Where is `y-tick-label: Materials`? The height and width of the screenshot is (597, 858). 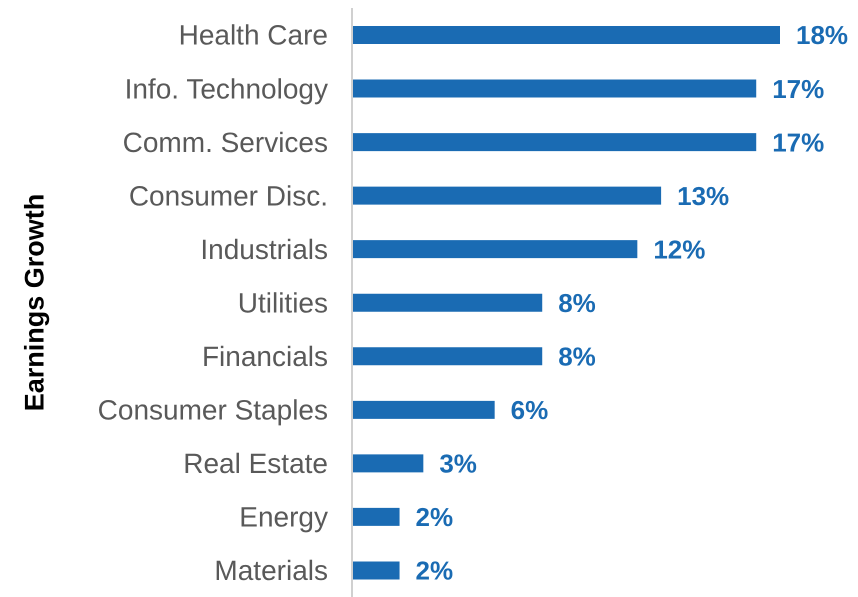 y-tick-label: Materials is located at coordinates (271, 570).